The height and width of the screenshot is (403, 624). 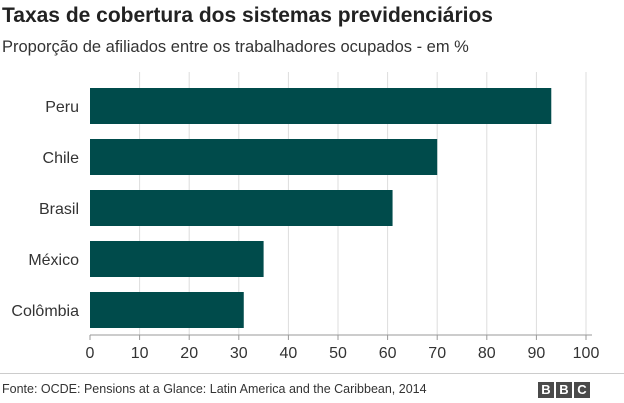 What do you see at coordinates (61, 158) in the screenshot?
I see `category-label: Chile` at bounding box center [61, 158].